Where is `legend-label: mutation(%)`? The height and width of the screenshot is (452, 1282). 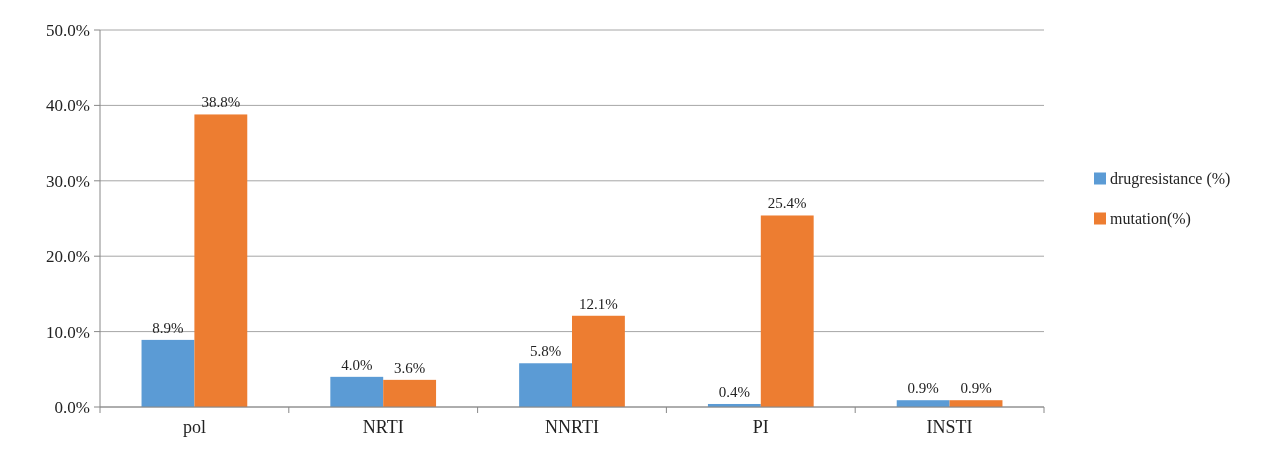 legend-label: mutation(%) is located at coordinates (1150, 219).